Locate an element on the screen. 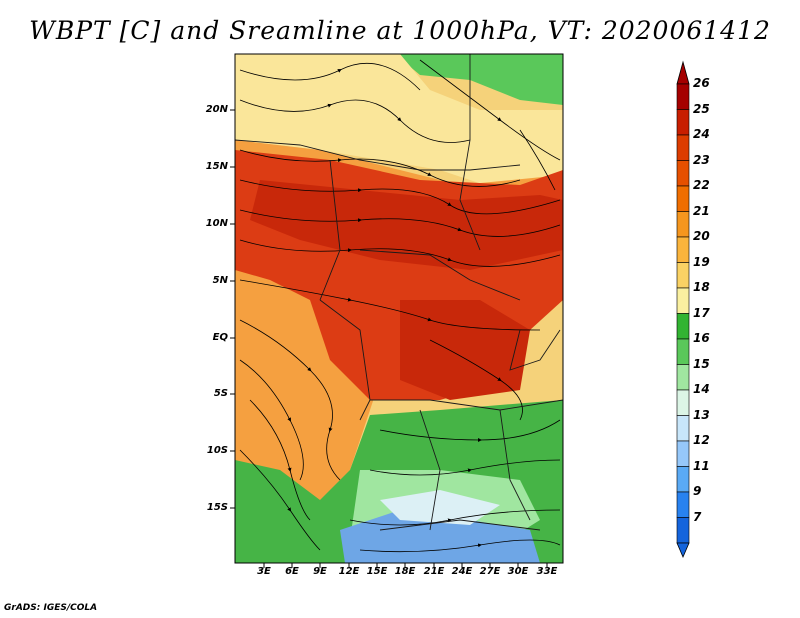  colorbar-label: 18 is located at coordinates (701, 287).